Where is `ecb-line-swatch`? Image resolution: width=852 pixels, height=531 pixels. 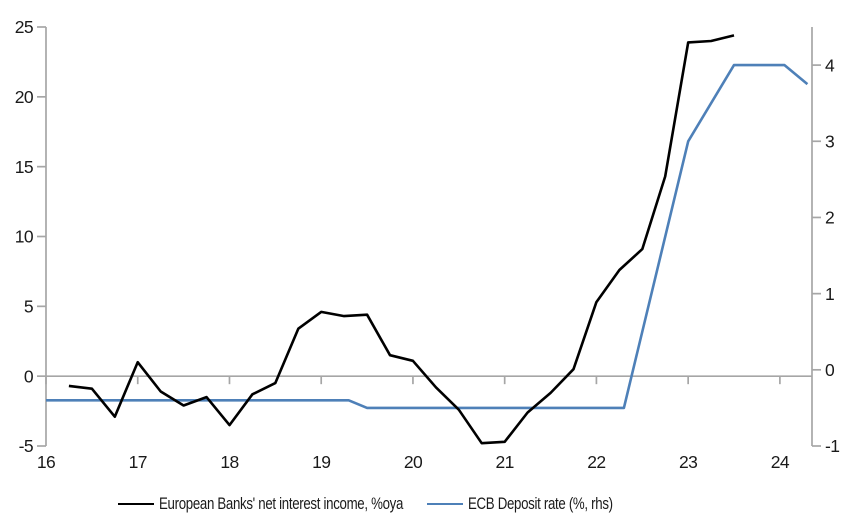
ecb-line-swatch is located at coordinates (445, 504).